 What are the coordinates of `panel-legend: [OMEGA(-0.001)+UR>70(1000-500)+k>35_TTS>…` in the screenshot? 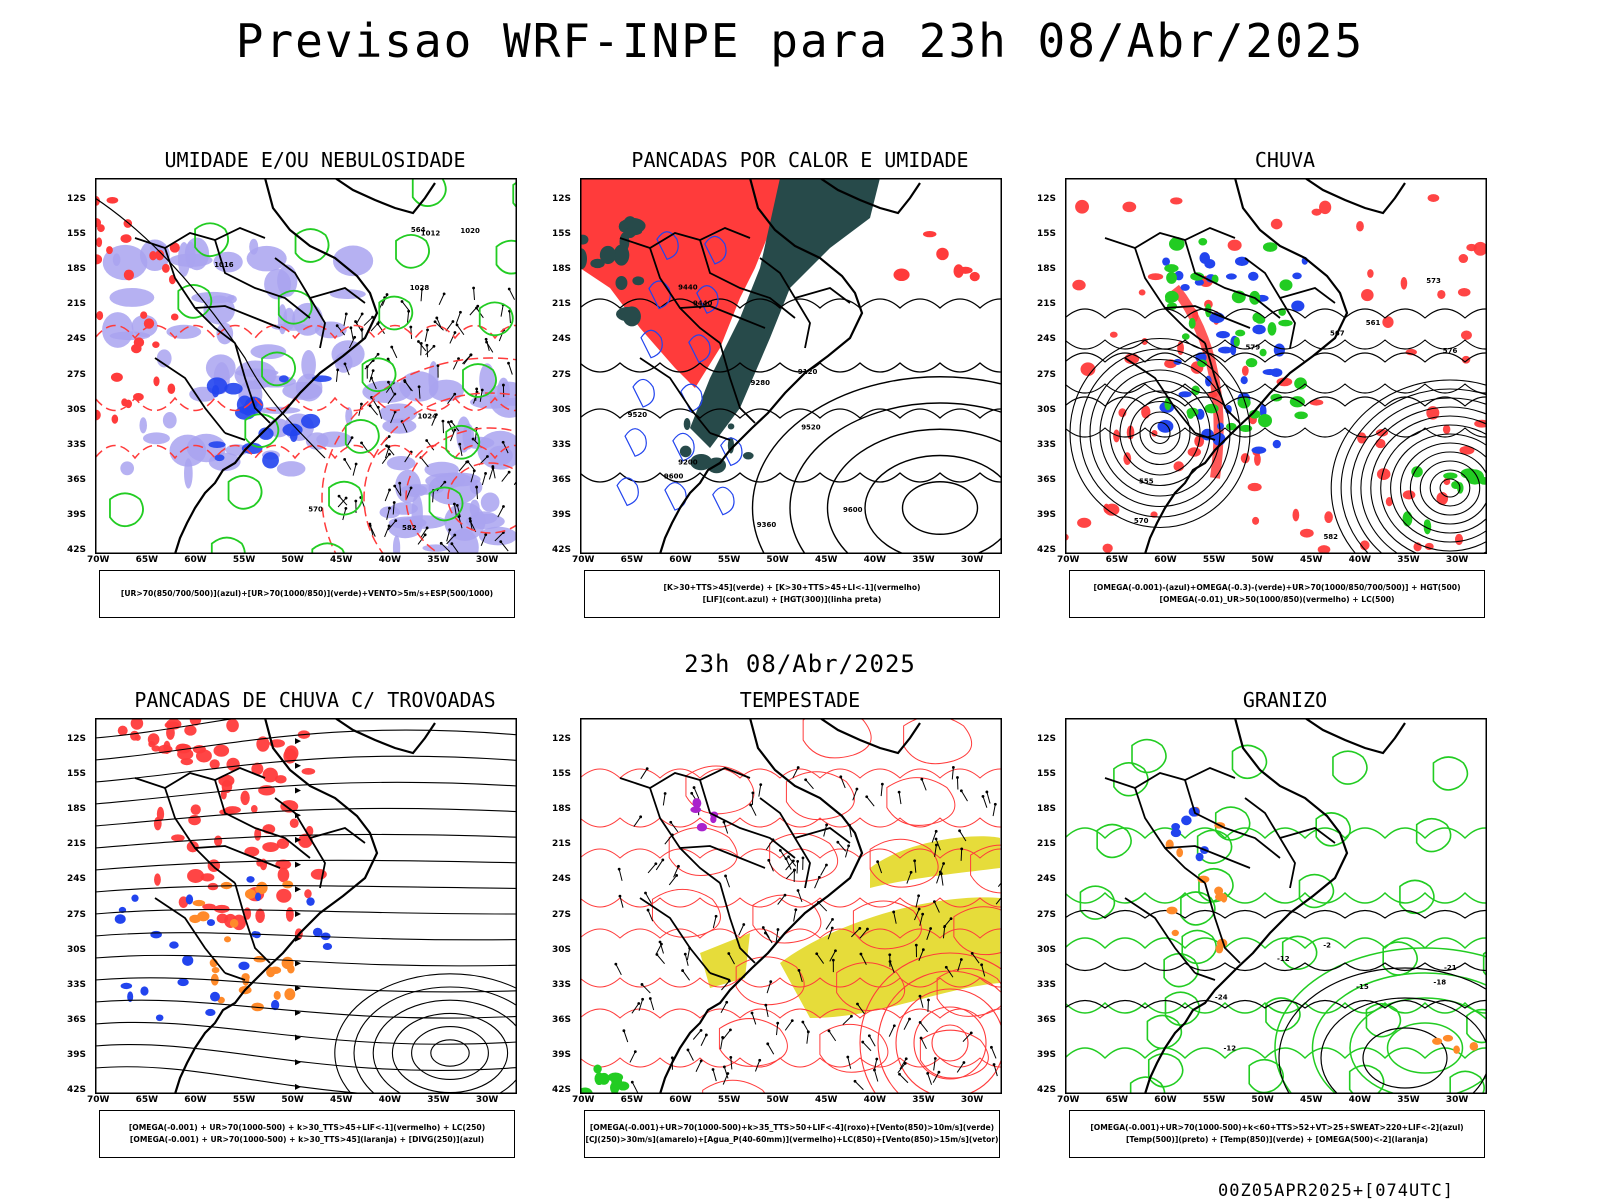 It's located at (792, 1134).